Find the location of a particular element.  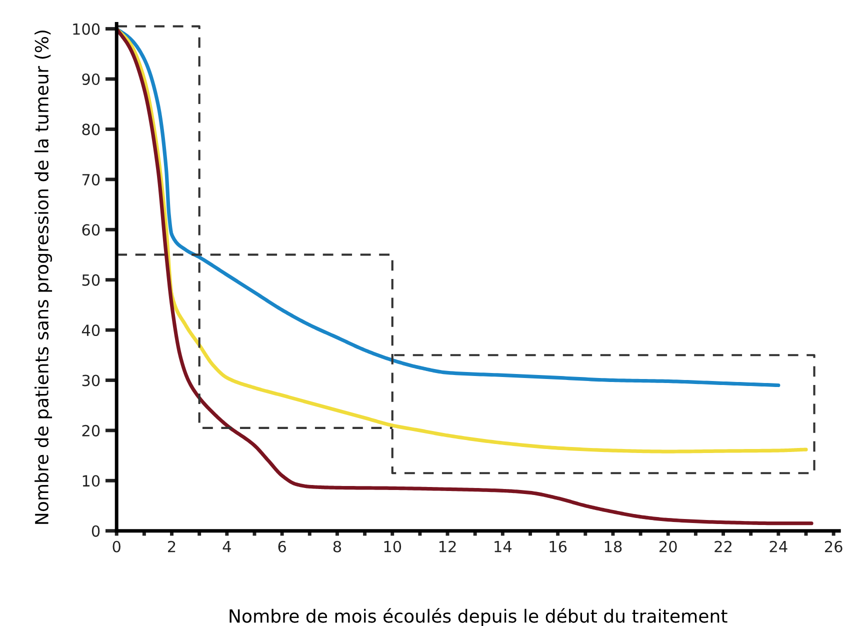

x-tick-label: 18 is located at coordinates (613, 546).